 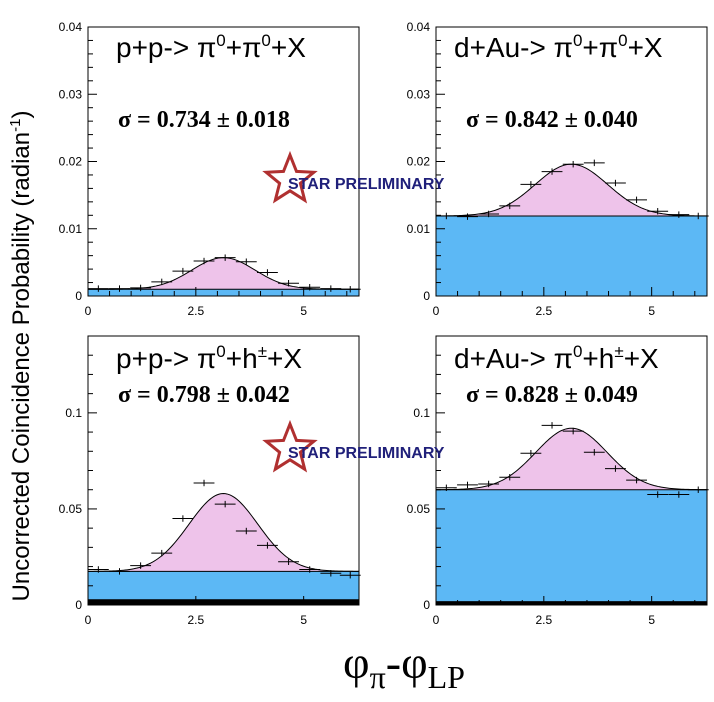 What do you see at coordinates (166, 358) in the screenshot?
I see `title-part: p+p-> π` at bounding box center [166, 358].